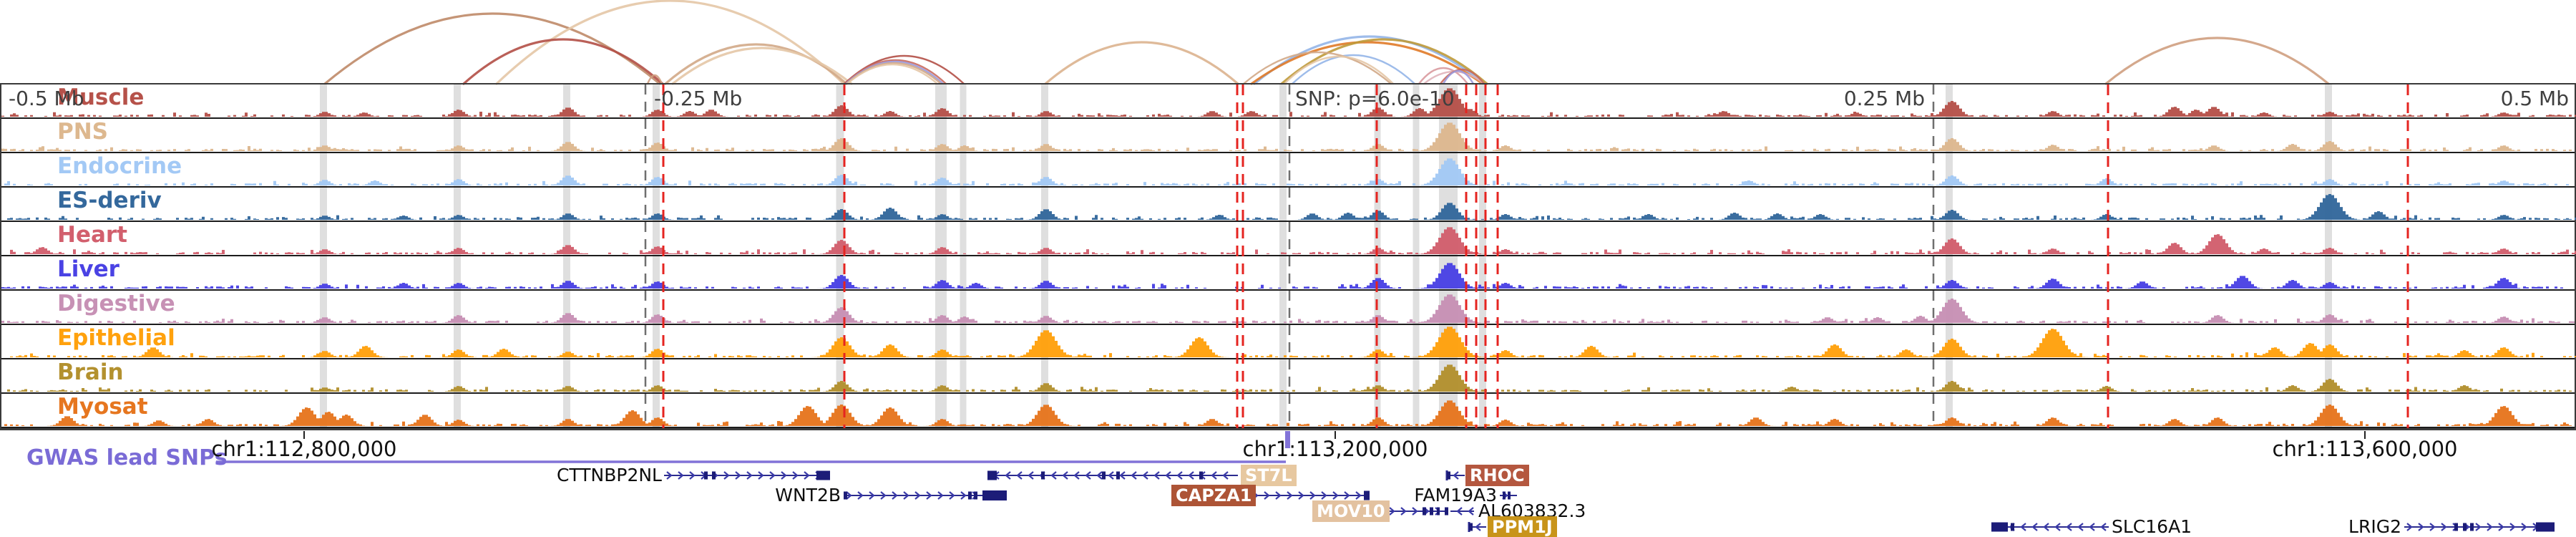 The image size is (2576, 537). Describe the element at coordinates (808, 495) in the screenshot. I see `gene-label-wnt2b: WNT2B` at that location.